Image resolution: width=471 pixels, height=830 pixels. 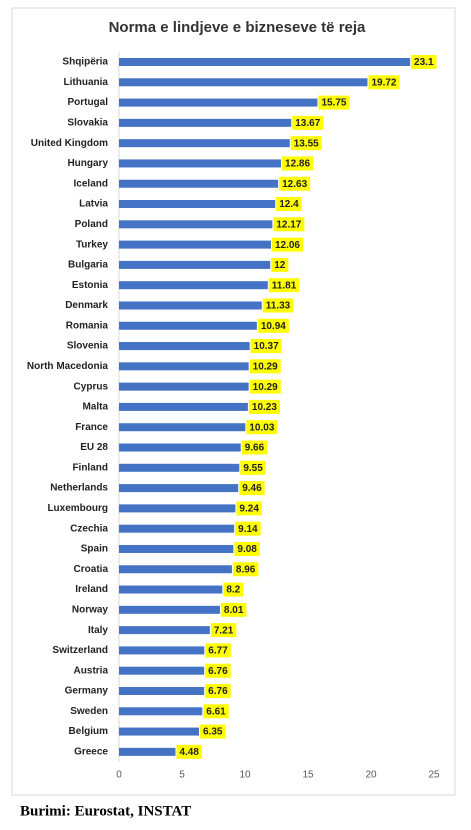 I want to click on y-tick-label: Hungary, so click(x=87, y=163).